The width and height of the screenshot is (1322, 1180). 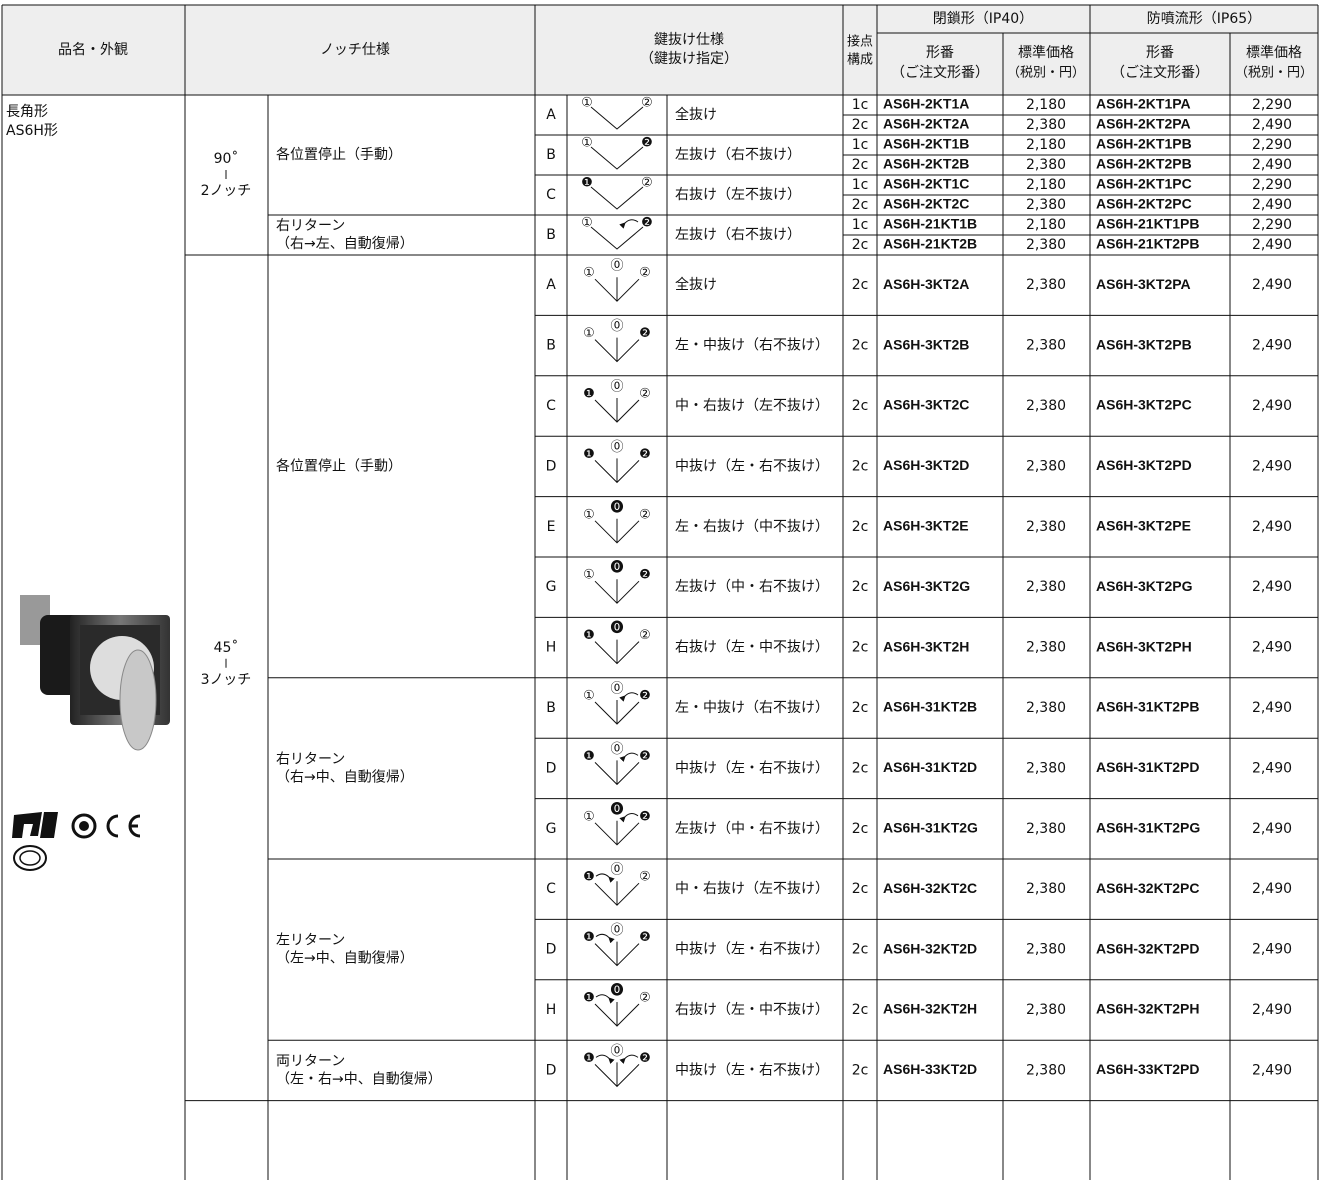 What do you see at coordinates (930, 948) in the screenshot?
I see `model-ip40: AS6H-32KT2D` at bounding box center [930, 948].